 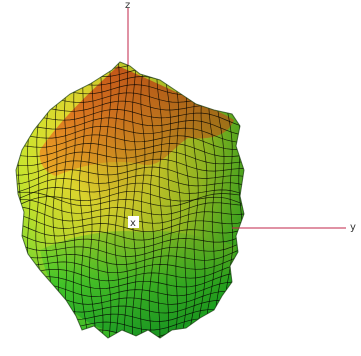 What do you see at coordinates (127, 5) in the screenshot?
I see `z-axis-label: z` at bounding box center [127, 5].